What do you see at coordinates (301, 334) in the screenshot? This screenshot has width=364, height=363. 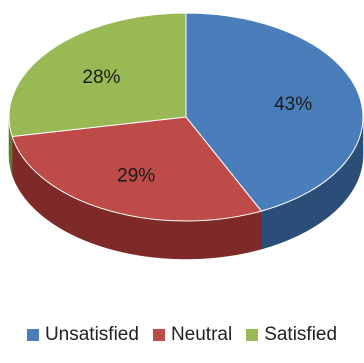 I see `legend-label-satisfied: Satisfied` at bounding box center [301, 334].